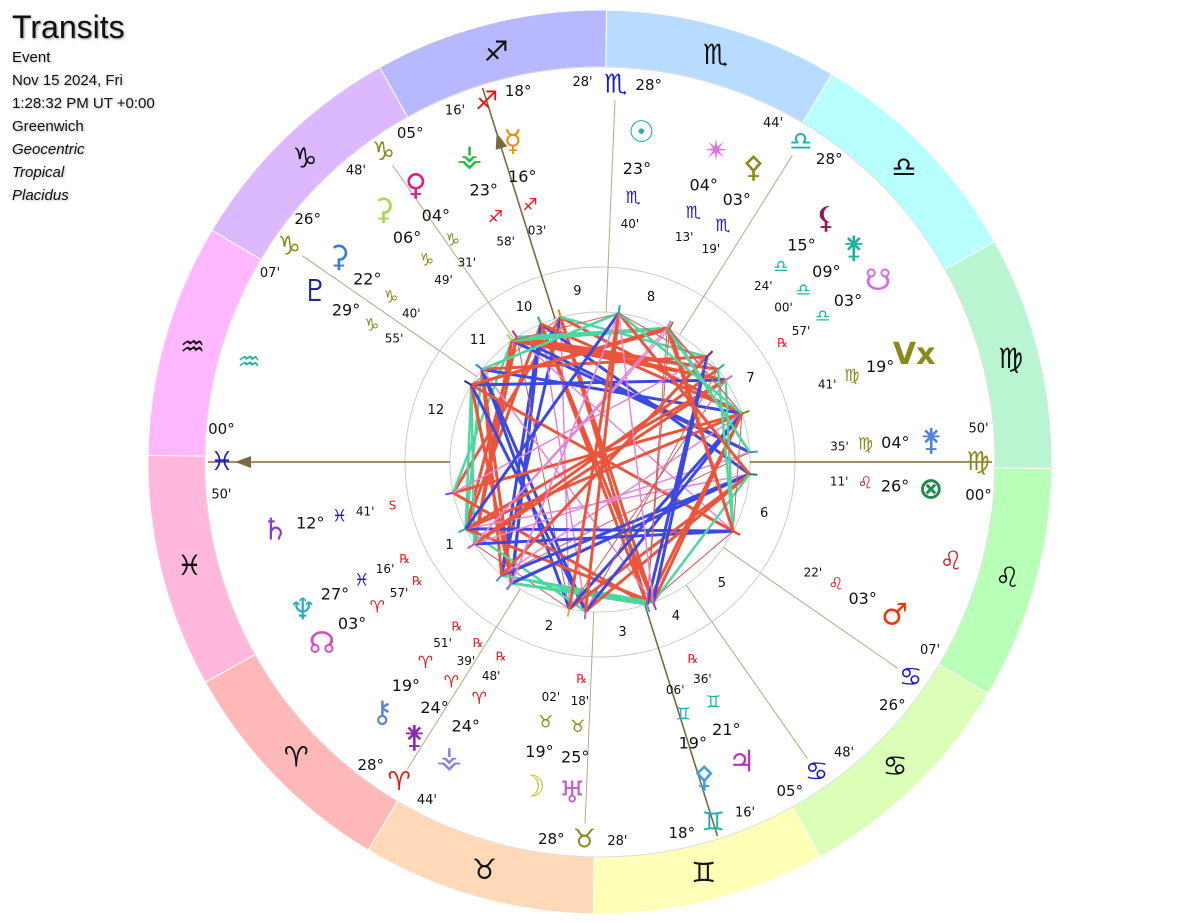 This screenshot has height=923, width=1200. Describe the element at coordinates (310, 522) in the screenshot. I see `body-degree: 12°` at that location.